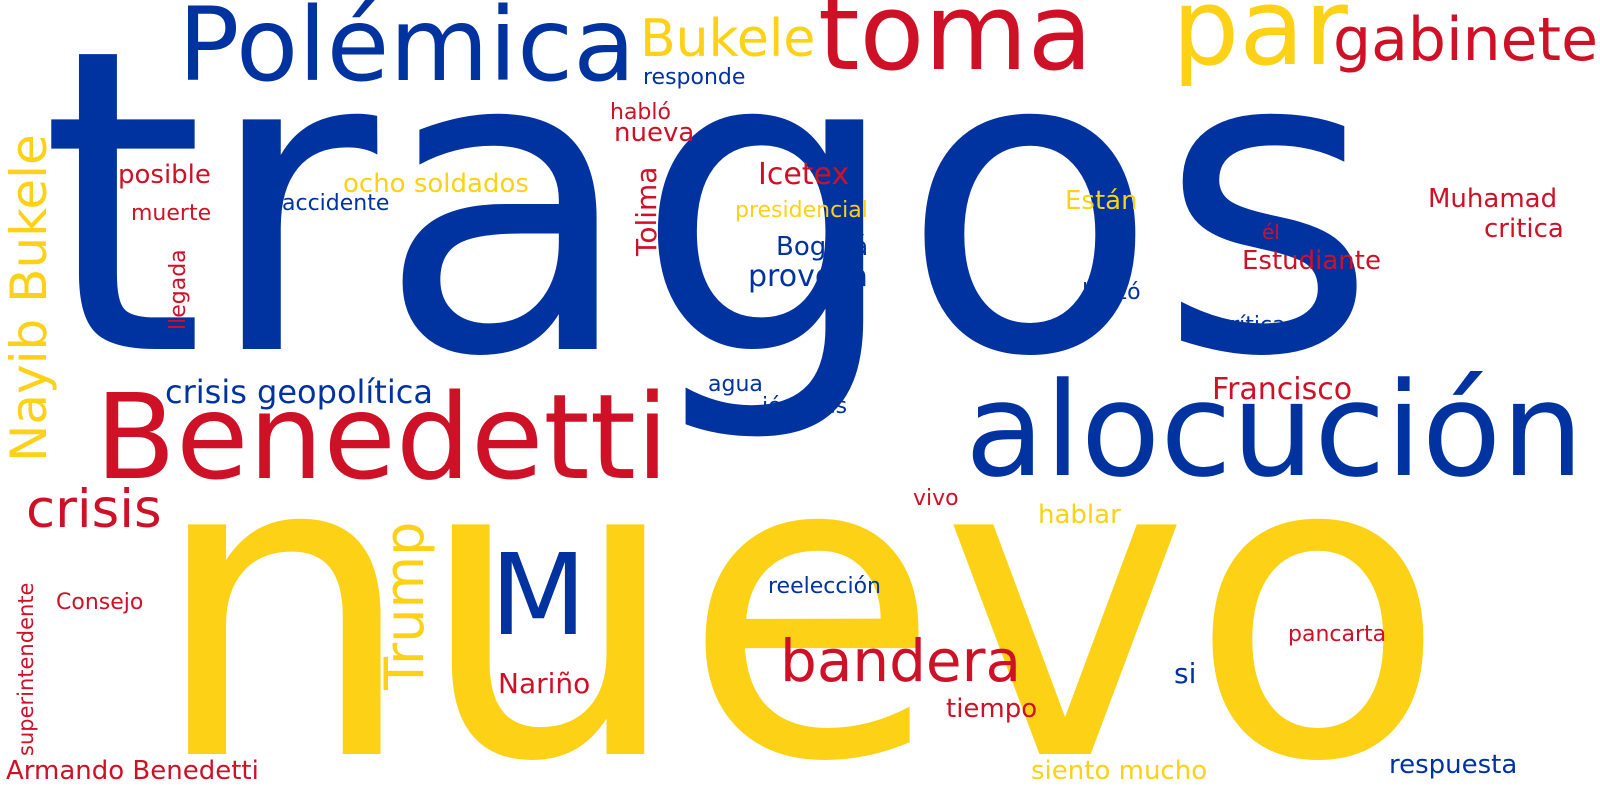 This screenshot has width=1600, height=800. Describe the element at coordinates (94, 509) in the screenshot. I see `word-crisis: crisis` at that location.